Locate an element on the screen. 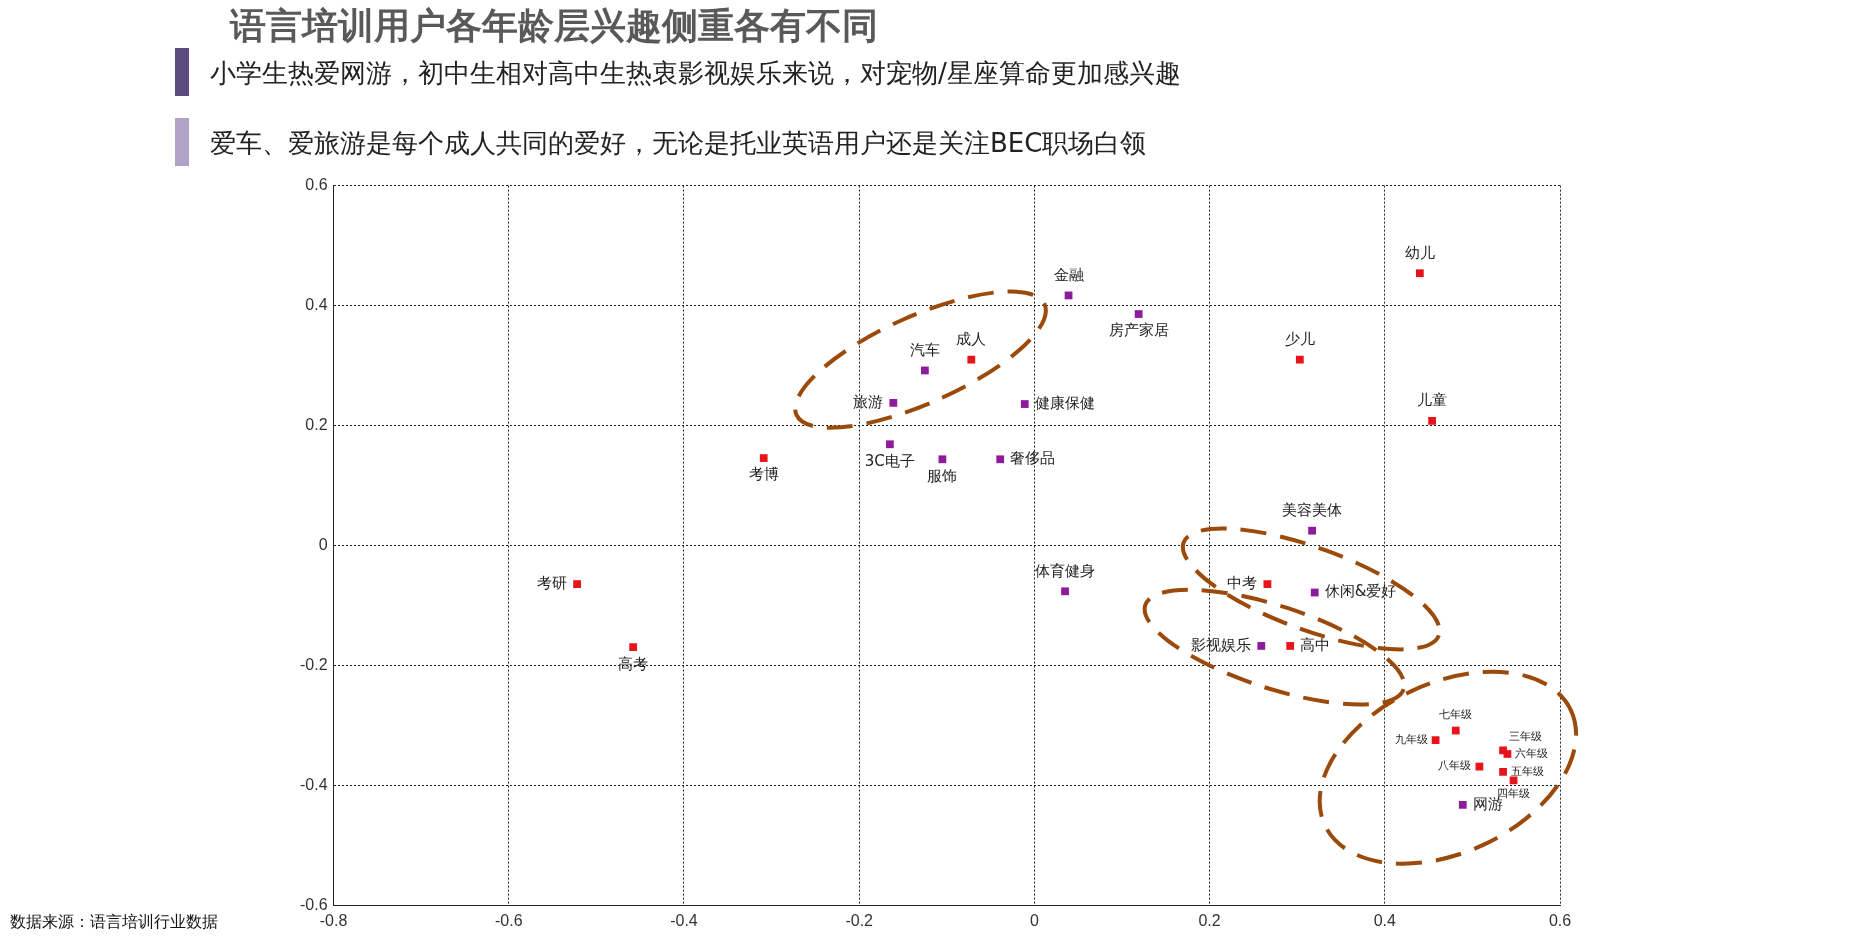 The image size is (1849, 941). annotation: 汽车 is located at coordinates (924, 349).